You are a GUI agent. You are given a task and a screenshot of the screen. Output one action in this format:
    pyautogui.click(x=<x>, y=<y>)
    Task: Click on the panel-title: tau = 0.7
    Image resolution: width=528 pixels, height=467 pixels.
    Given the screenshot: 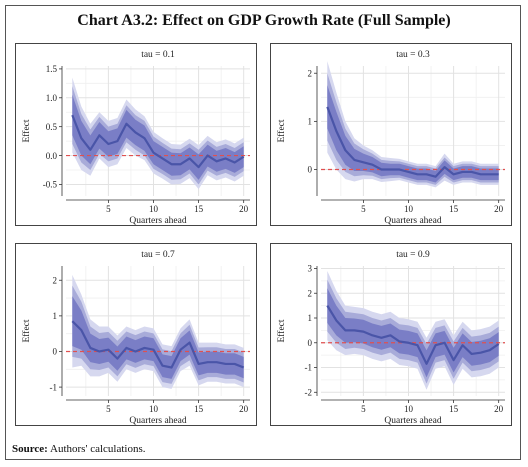 What is the action you would take?
    pyautogui.click(x=158, y=255)
    